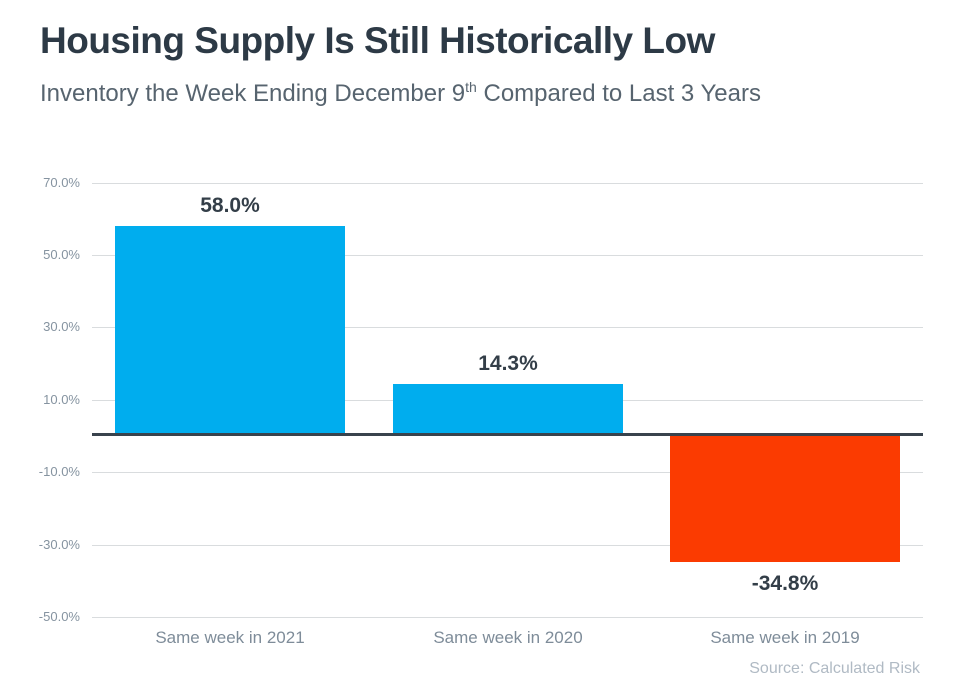 The height and width of the screenshot is (698, 960). Describe the element at coordinates (230, 637) in the screenshot. I see `category-label: Same week in 2021` at that location.